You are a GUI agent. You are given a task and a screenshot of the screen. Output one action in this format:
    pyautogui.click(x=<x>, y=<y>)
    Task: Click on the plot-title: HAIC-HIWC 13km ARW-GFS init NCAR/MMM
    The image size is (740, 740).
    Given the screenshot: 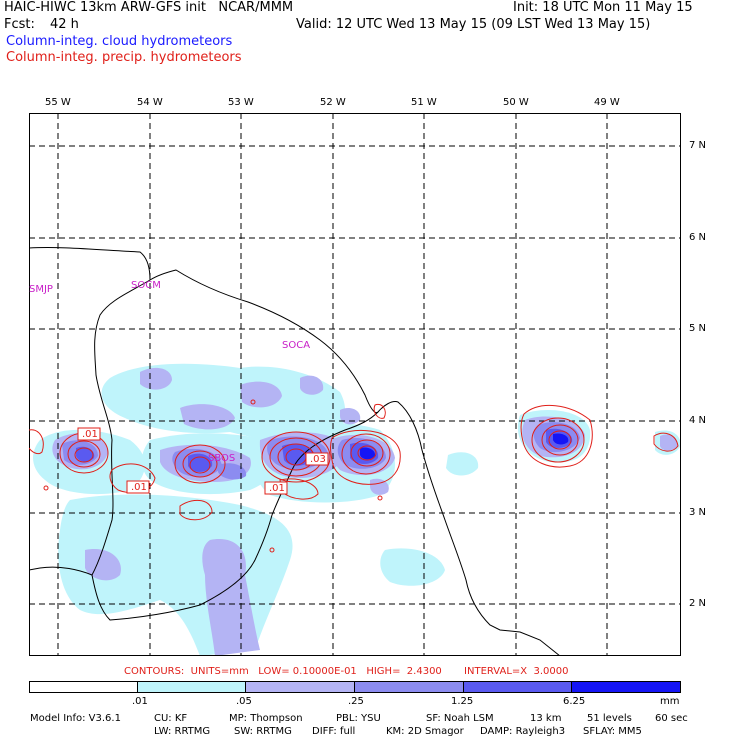 What is the action you would take?
    pyautogui.click(x=149, y=7)
    